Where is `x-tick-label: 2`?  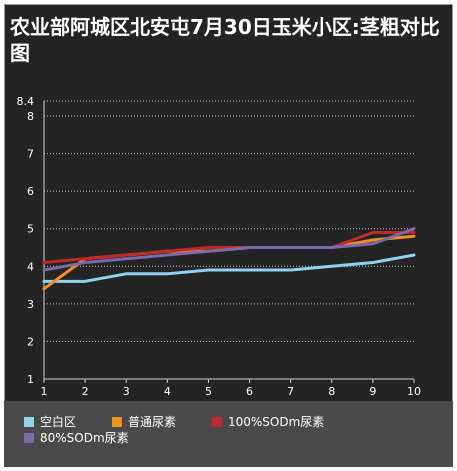
x-tick-label: 2 is located at coordinates (85, 391).